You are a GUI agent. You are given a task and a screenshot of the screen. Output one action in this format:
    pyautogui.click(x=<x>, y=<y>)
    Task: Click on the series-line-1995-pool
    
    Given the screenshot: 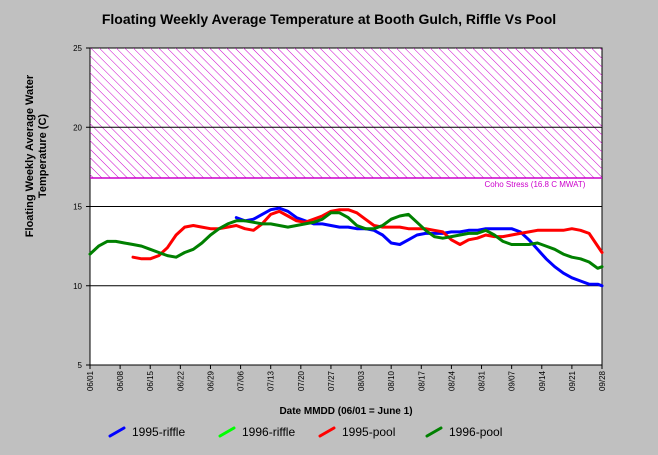 What is the action you would take?
    pyautogui.click(x=367, y=234)
    